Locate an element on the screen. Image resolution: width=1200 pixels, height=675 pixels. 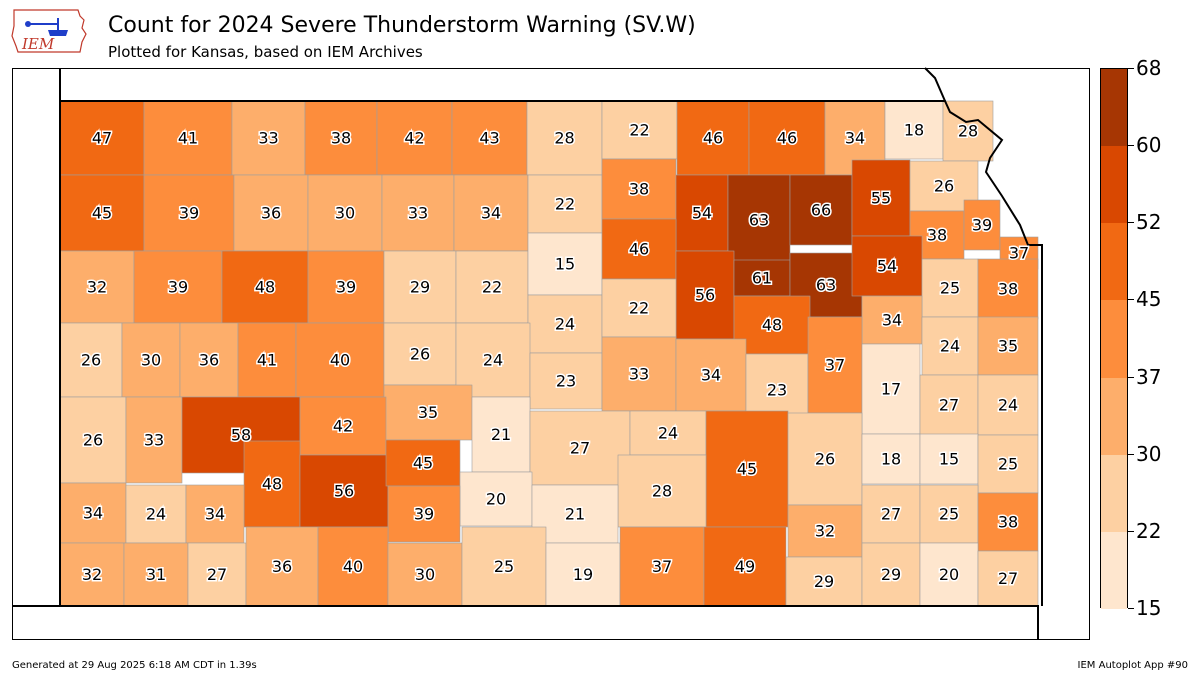
colorbar-tick-label: 22 is located at coordinates (1149, 530).